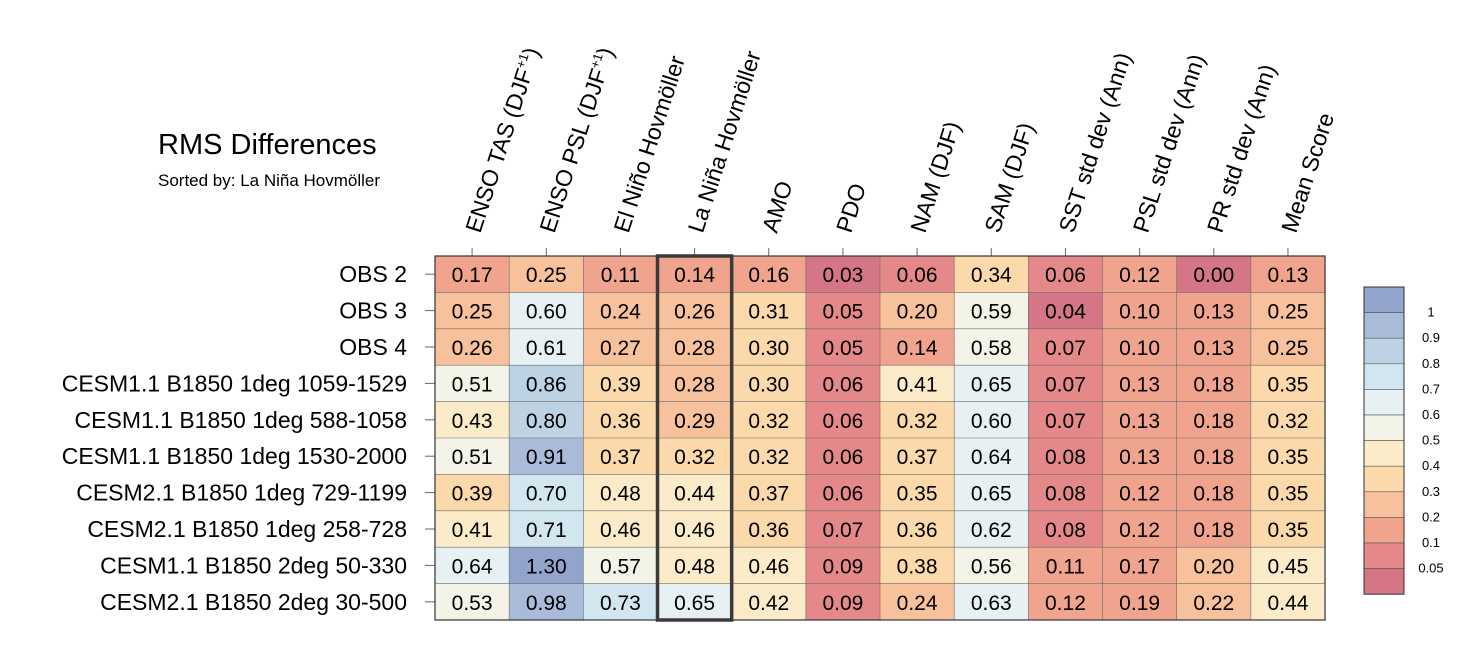  I want to click on cell-value: 0.17, so click(472, 275).